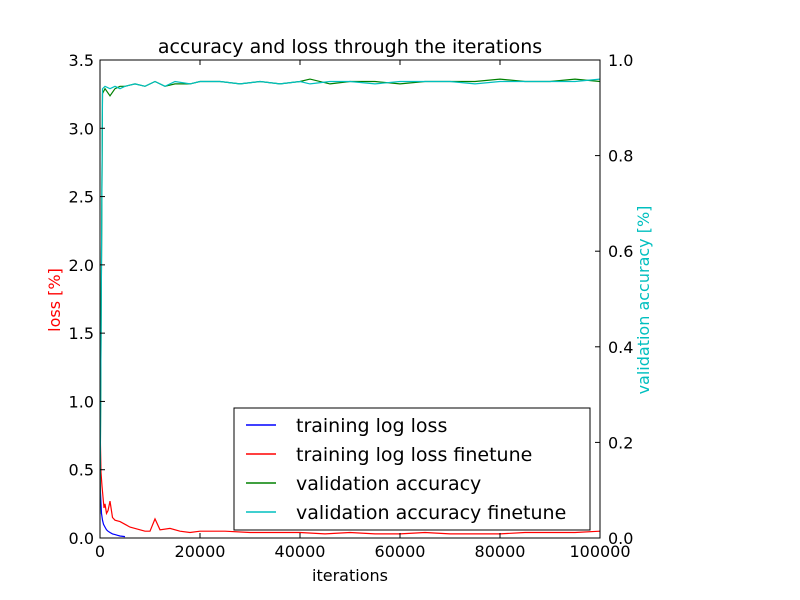 This screenshot has height=600, width=800. Describe the element at coordinates (371, 426) in the screenshot. I see `legend-label-0: training log loss` at that location.